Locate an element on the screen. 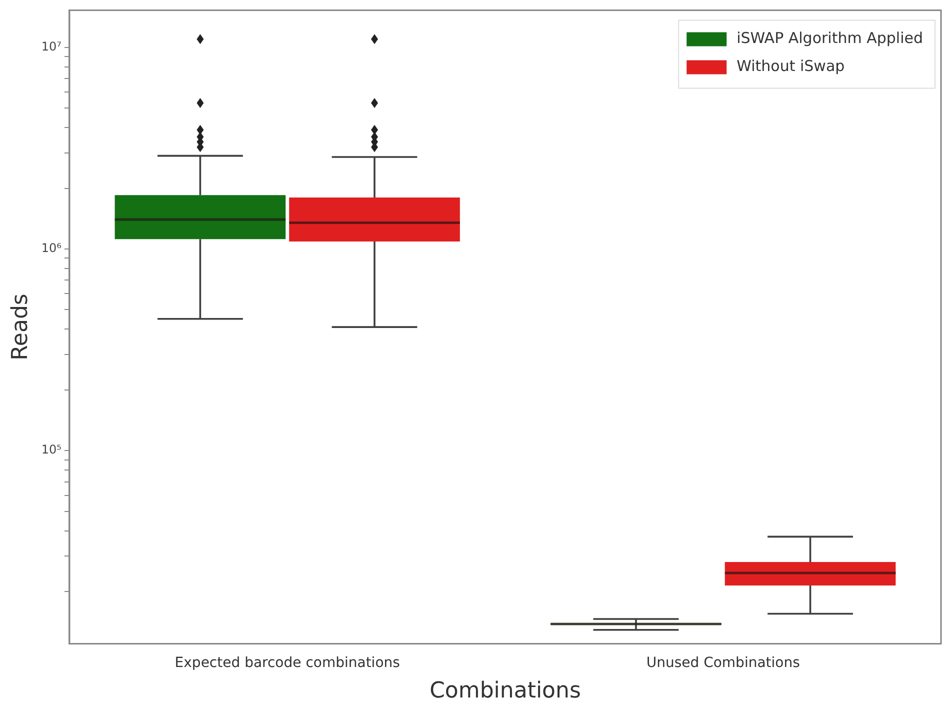 This screenshot has width=945, height=715. x-tick-label: Unused Combinations is located at coordinates (723, 662).